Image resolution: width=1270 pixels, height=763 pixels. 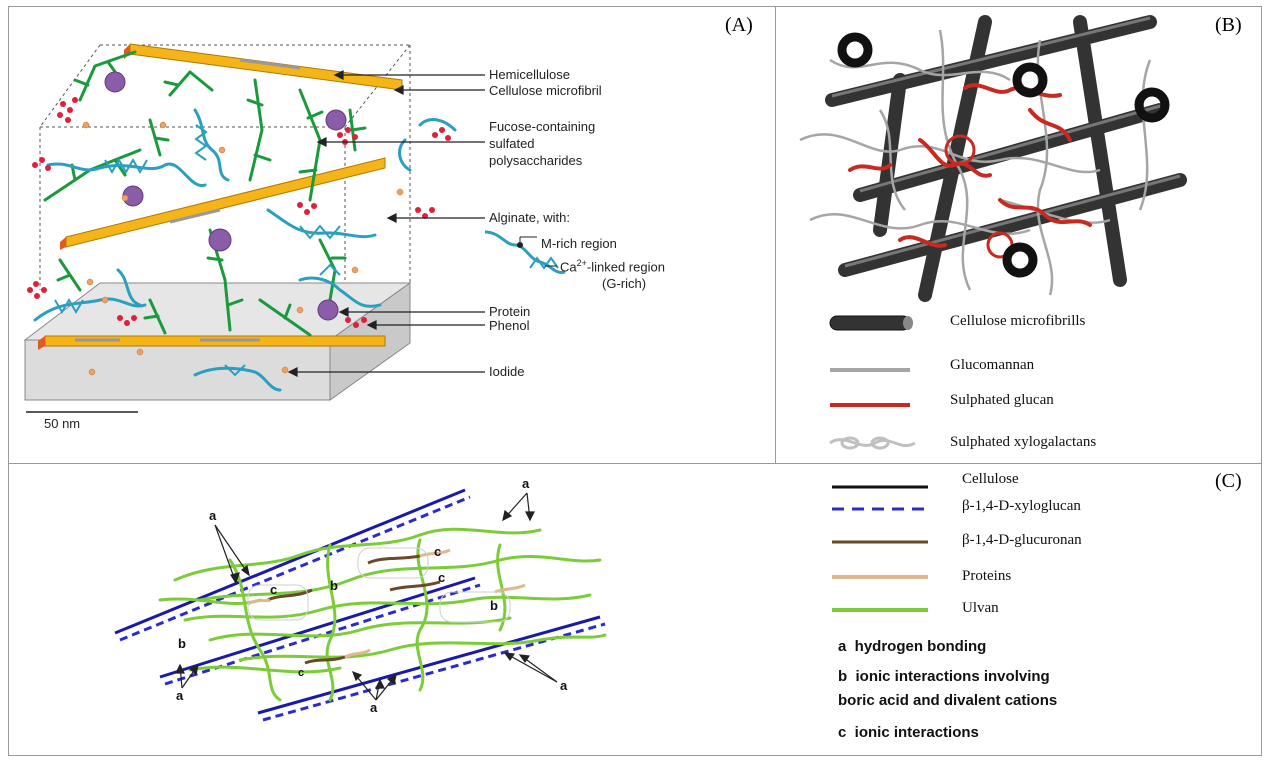 I want to click on legend-c-ulvan: Ulvan, so click(x=980, y=608).